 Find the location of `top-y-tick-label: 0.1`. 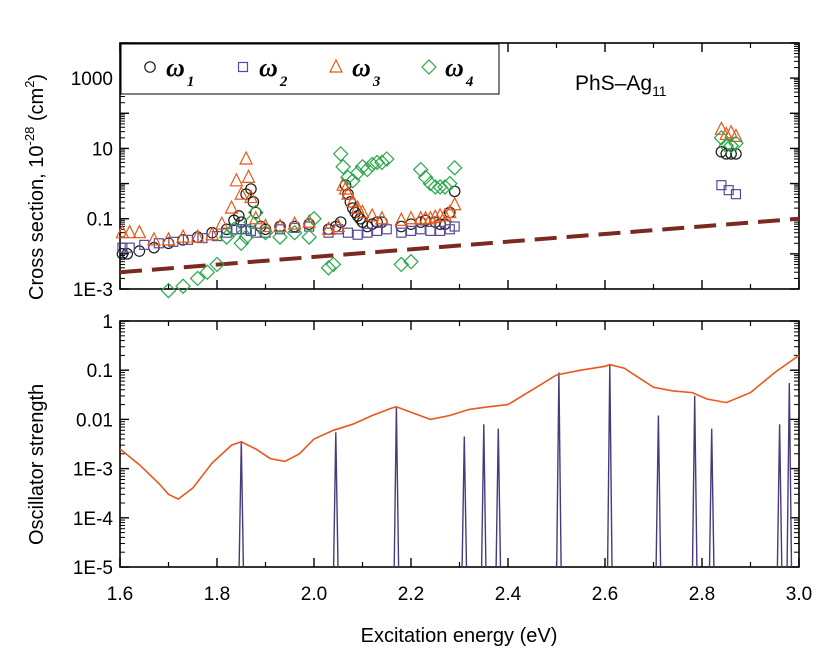

top-y-tick-label: 0.1 is located at coordinates (100, 220).